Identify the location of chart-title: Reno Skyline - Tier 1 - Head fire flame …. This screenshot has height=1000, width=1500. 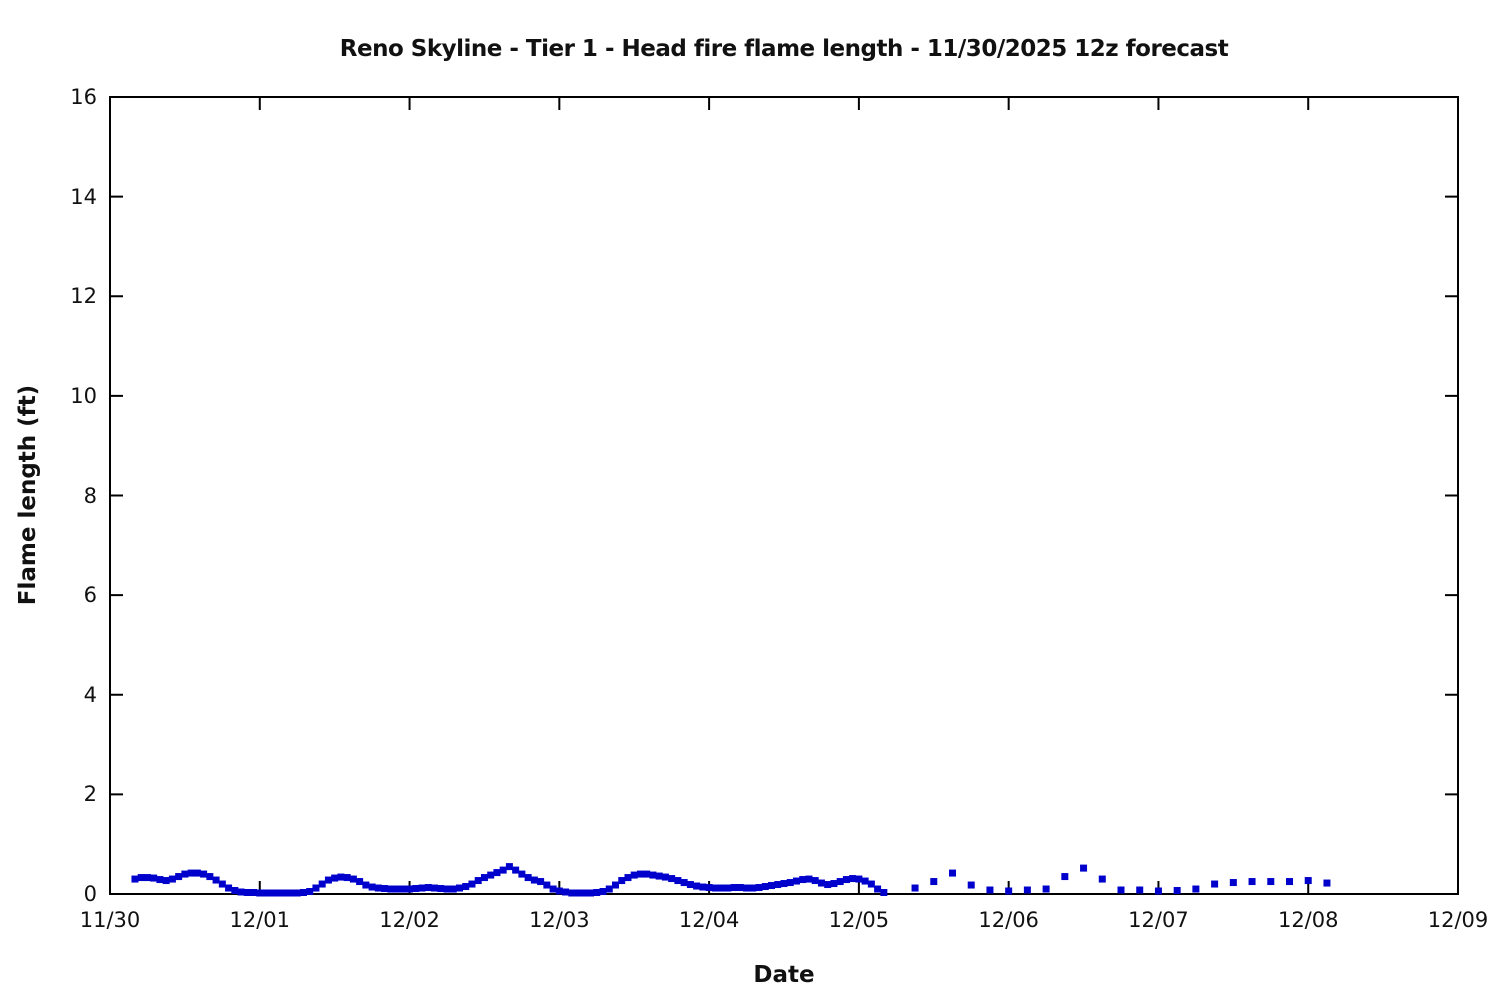
(784, 49).